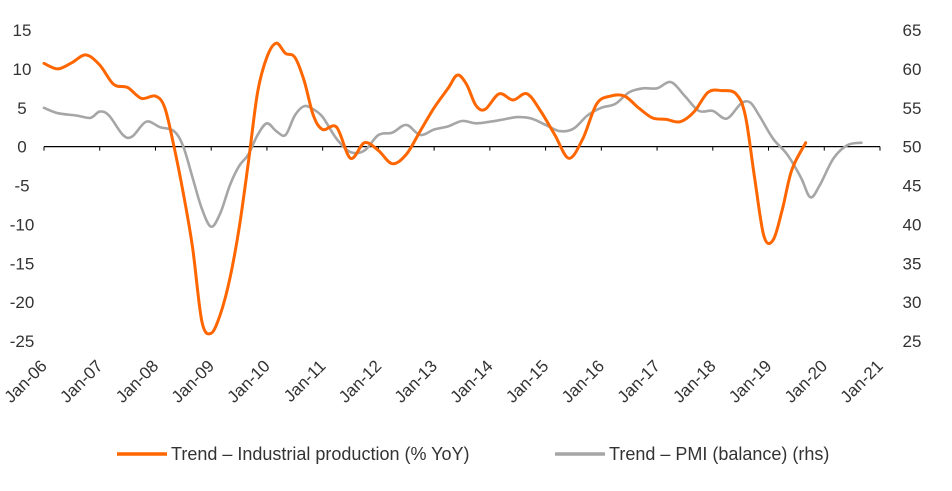  Describe the element at coordinates (22, 263) in the screenshot. I see `left-axis-tick-label: -15` at that location.